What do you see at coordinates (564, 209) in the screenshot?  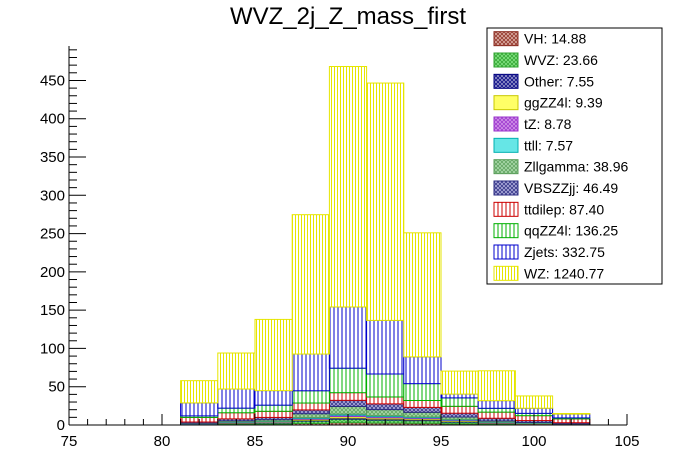 I see `legend-label-ttdilep: ttdilep: 87.40` at bounding box center [564, 209].